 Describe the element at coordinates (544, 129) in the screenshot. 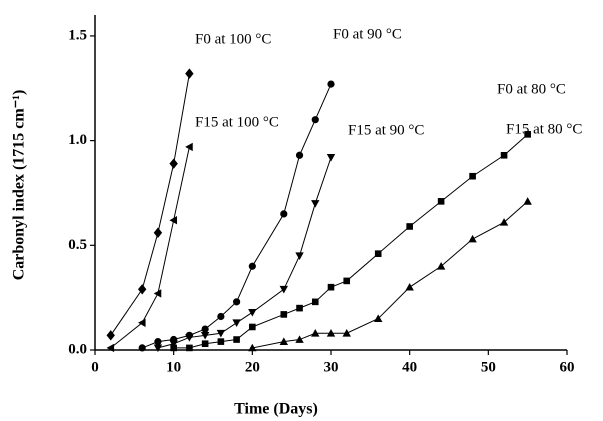

I see `series-label: F15 at 80 °C` at that location.